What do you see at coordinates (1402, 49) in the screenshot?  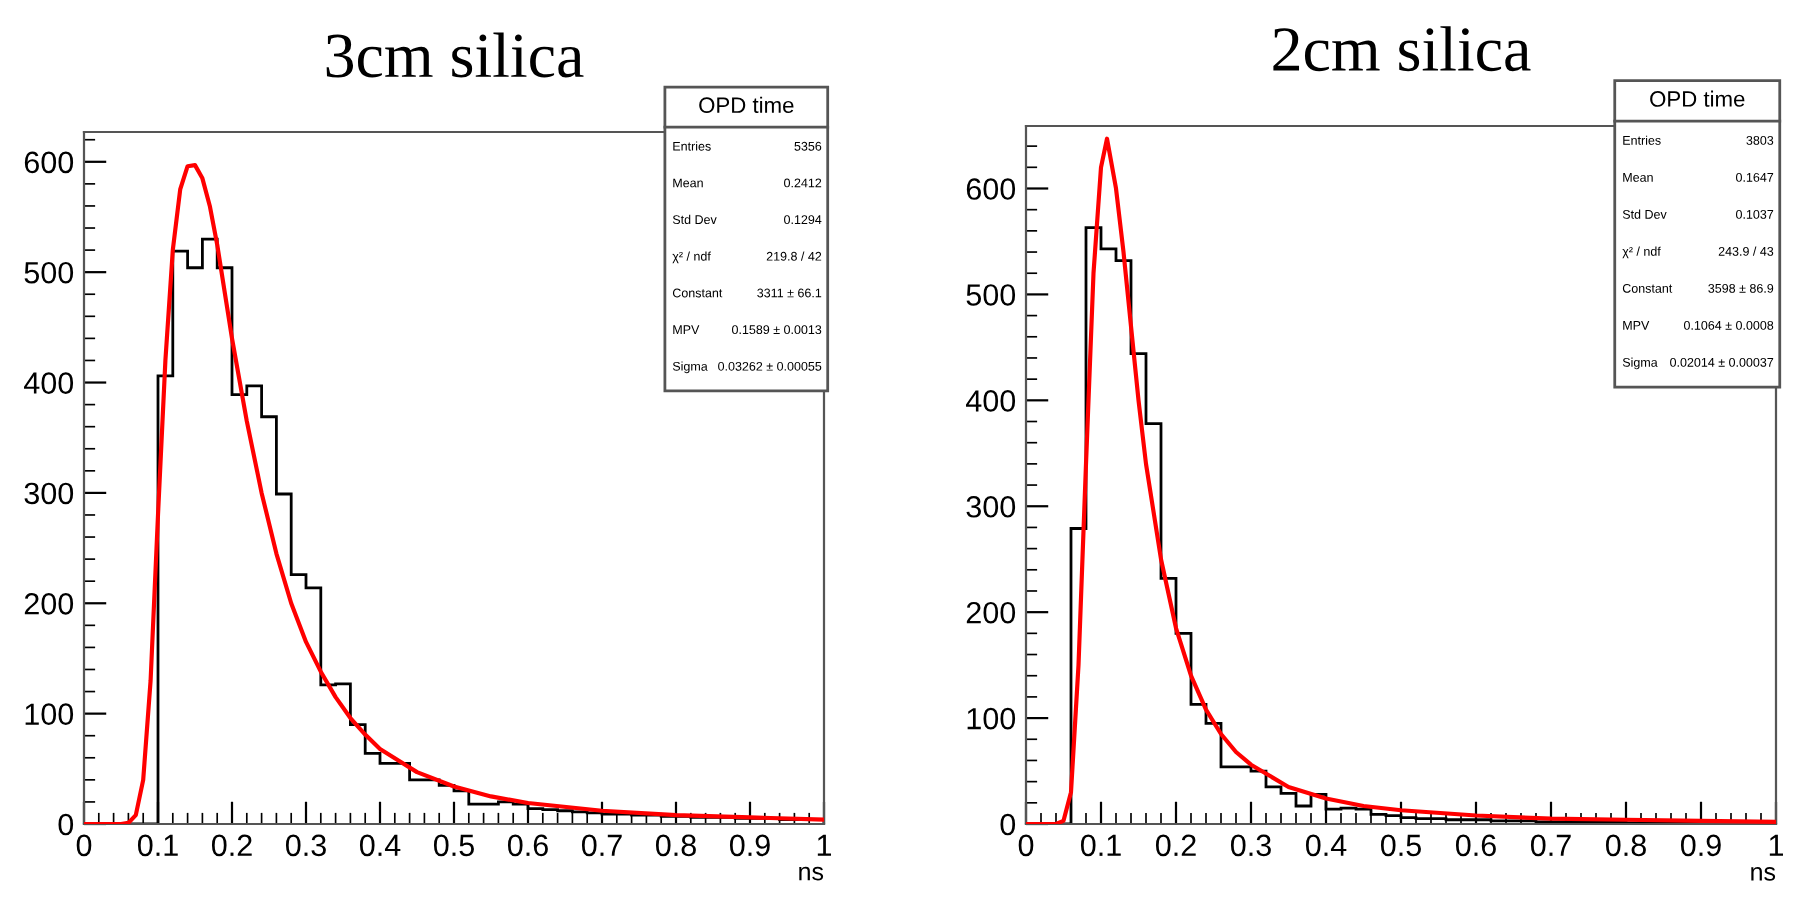 I see `chart-title: 2cm silica` at bounding box center [1402, 49].